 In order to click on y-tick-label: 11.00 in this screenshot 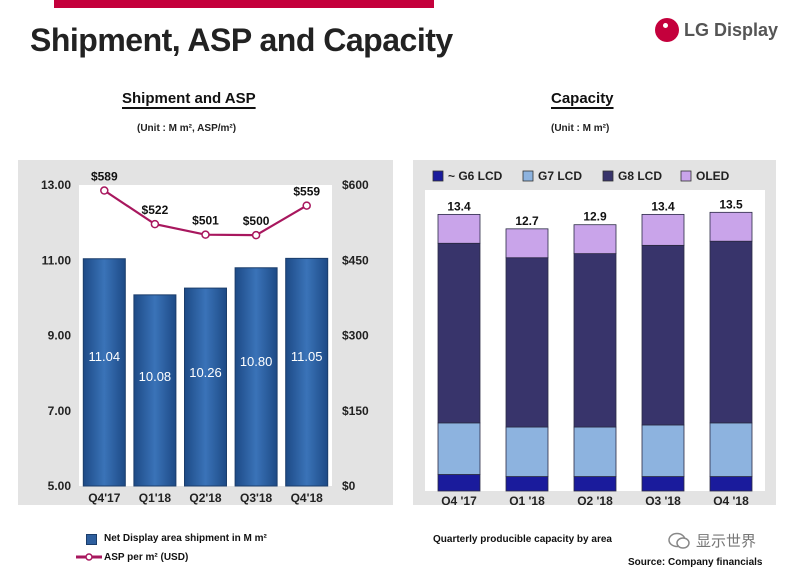, I will do `click(57, 260)`.